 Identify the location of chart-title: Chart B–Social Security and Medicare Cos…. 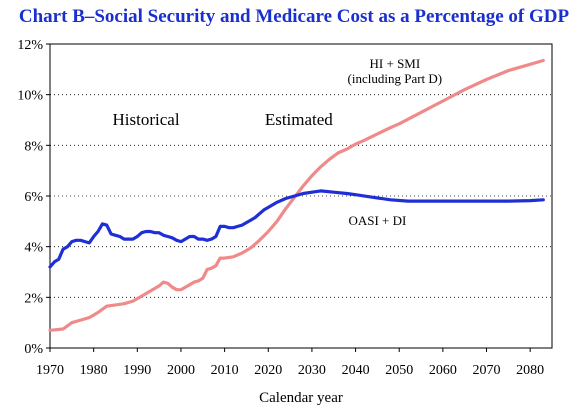
(294, 16).